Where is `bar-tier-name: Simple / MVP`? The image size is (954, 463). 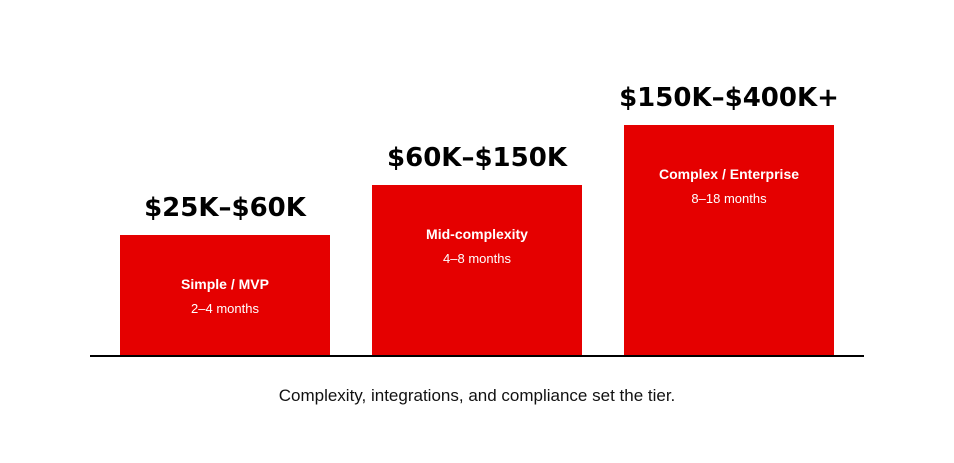 bar-tier-name: Simple / MVP is located at coordinates (225, 284).